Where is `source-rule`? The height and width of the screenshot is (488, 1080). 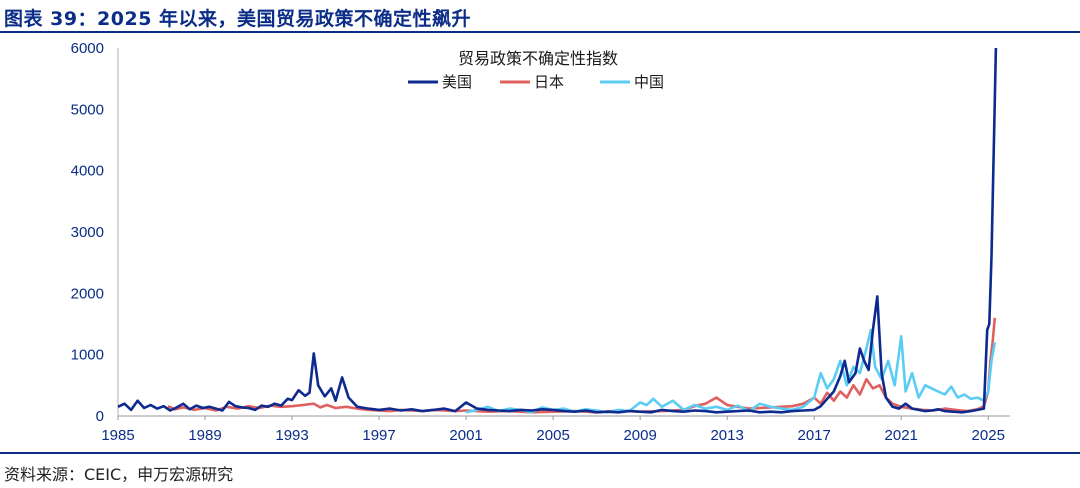
source-rule is located at coordinates (540, 453).